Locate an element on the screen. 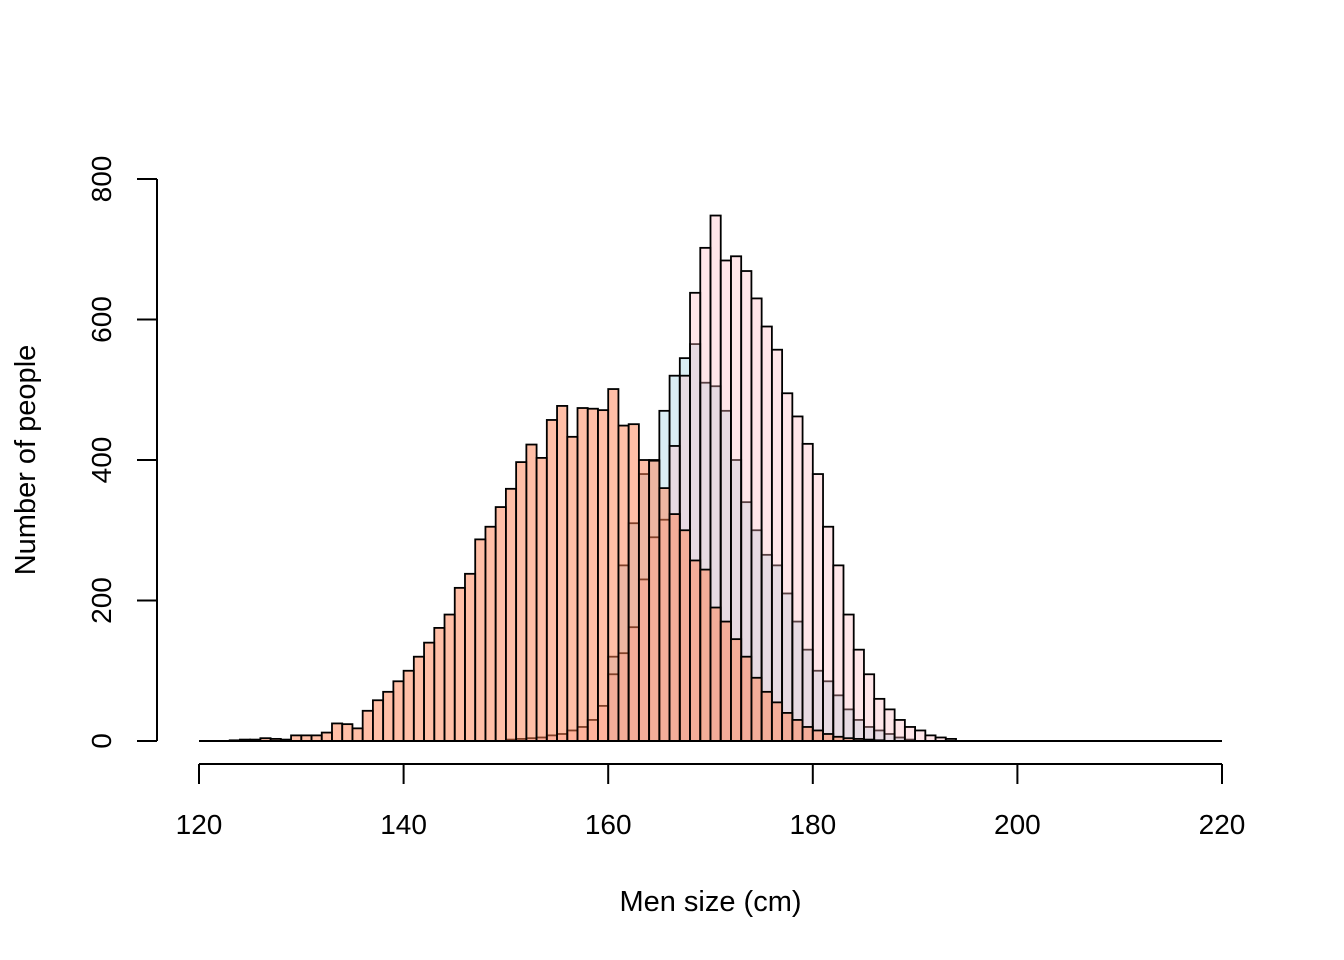  x-axis: 120 140 160 180 200 220 is located at coordinates (711, 801).